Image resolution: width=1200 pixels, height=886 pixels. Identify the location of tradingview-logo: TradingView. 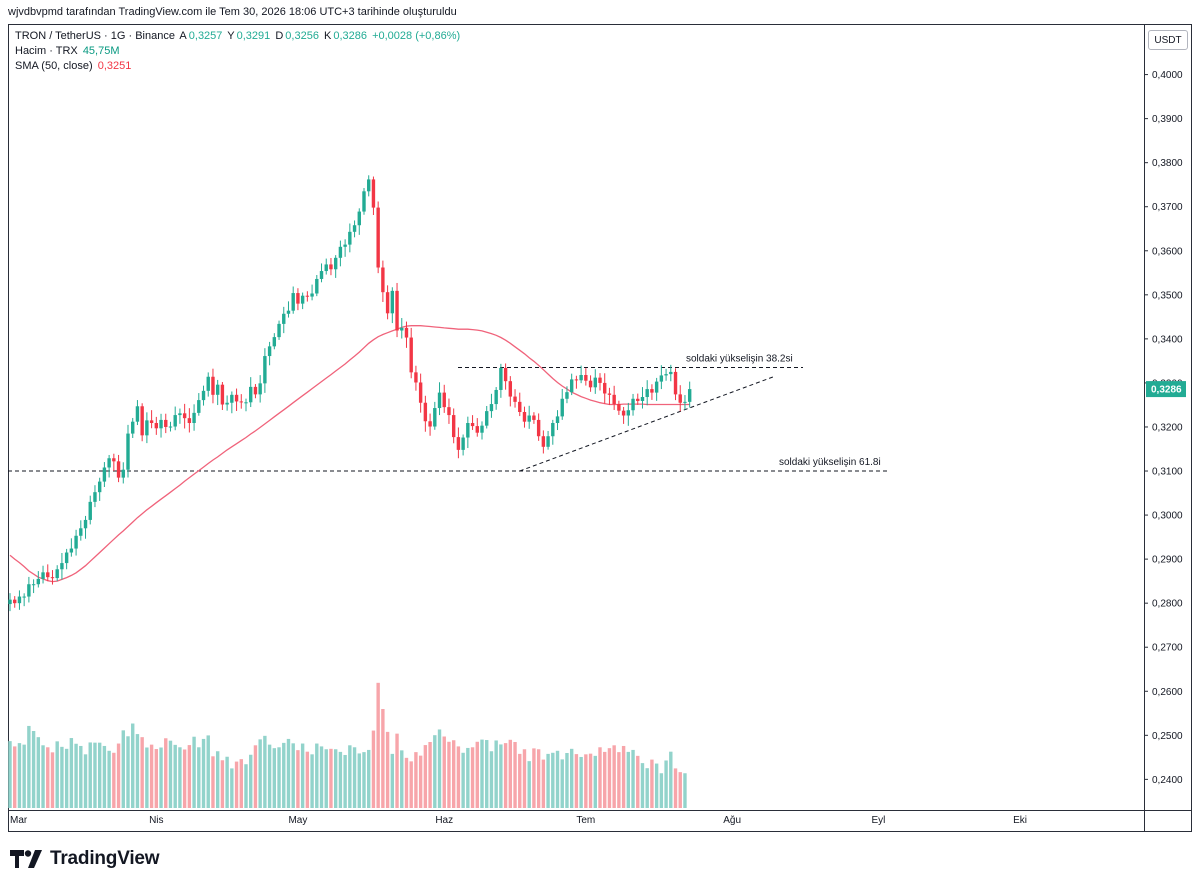
(85, 859).